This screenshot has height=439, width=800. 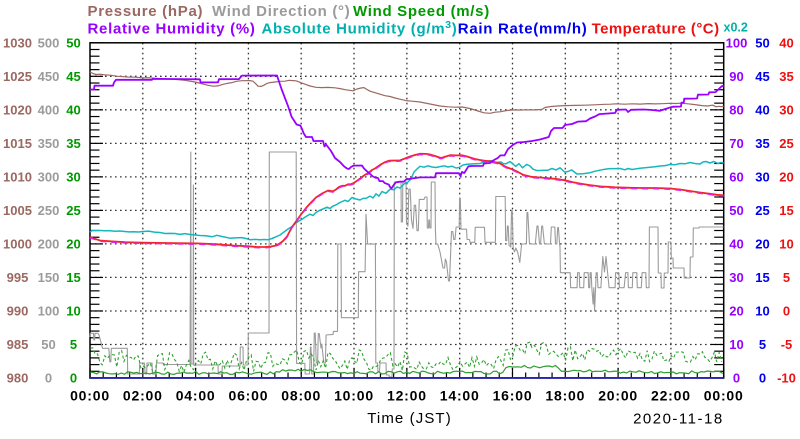 I want to click on svg-text: 250, so click(x=49, y=210).